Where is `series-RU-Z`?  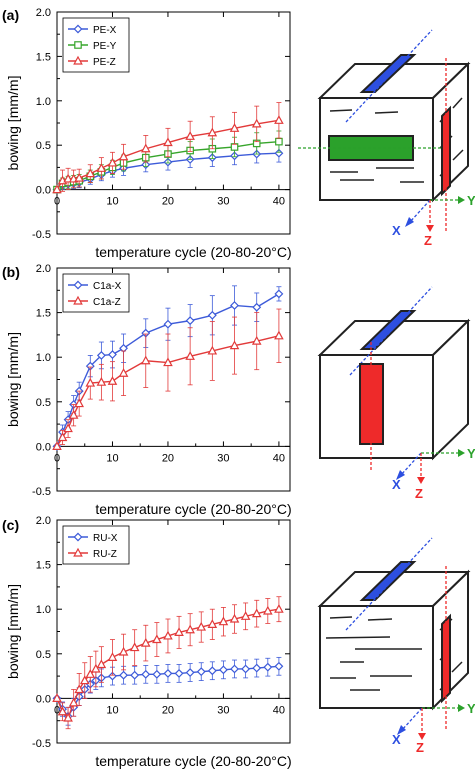 series-RU-Z is located at coordinates (168, 663).